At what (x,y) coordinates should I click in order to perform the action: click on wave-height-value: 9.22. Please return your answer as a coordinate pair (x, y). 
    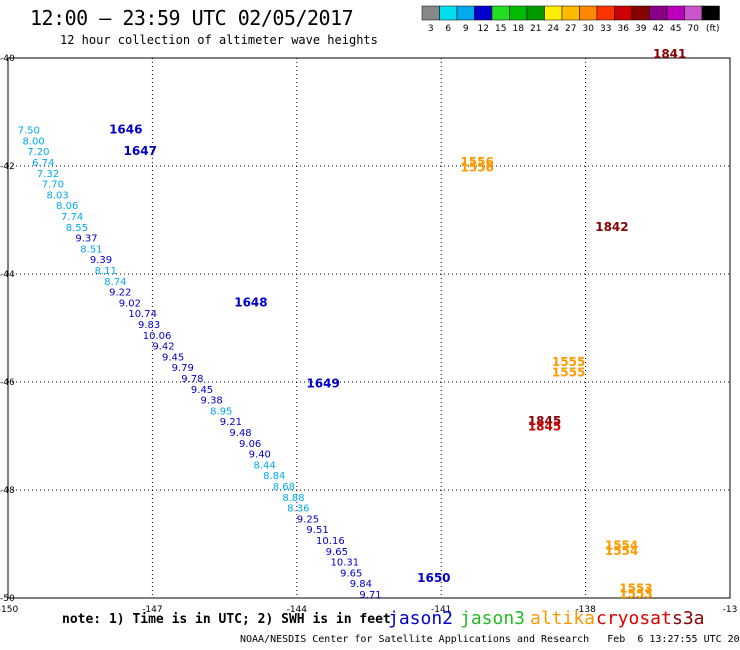
    Looking at the image, I should click on (120, 293).